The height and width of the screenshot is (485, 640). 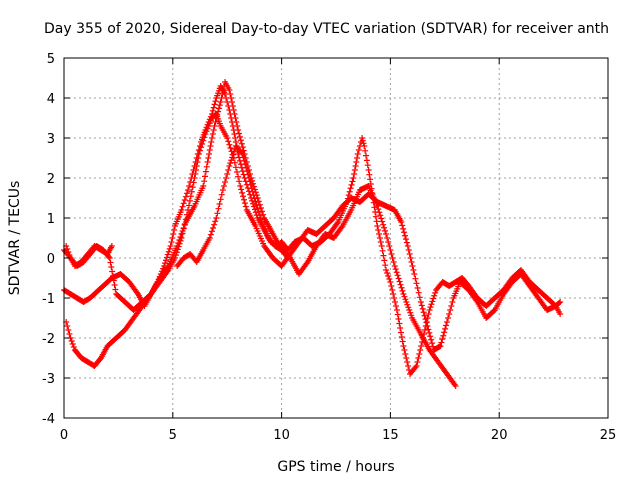 I want to click on y-tick-label: 4, so click(x=51, y=99).